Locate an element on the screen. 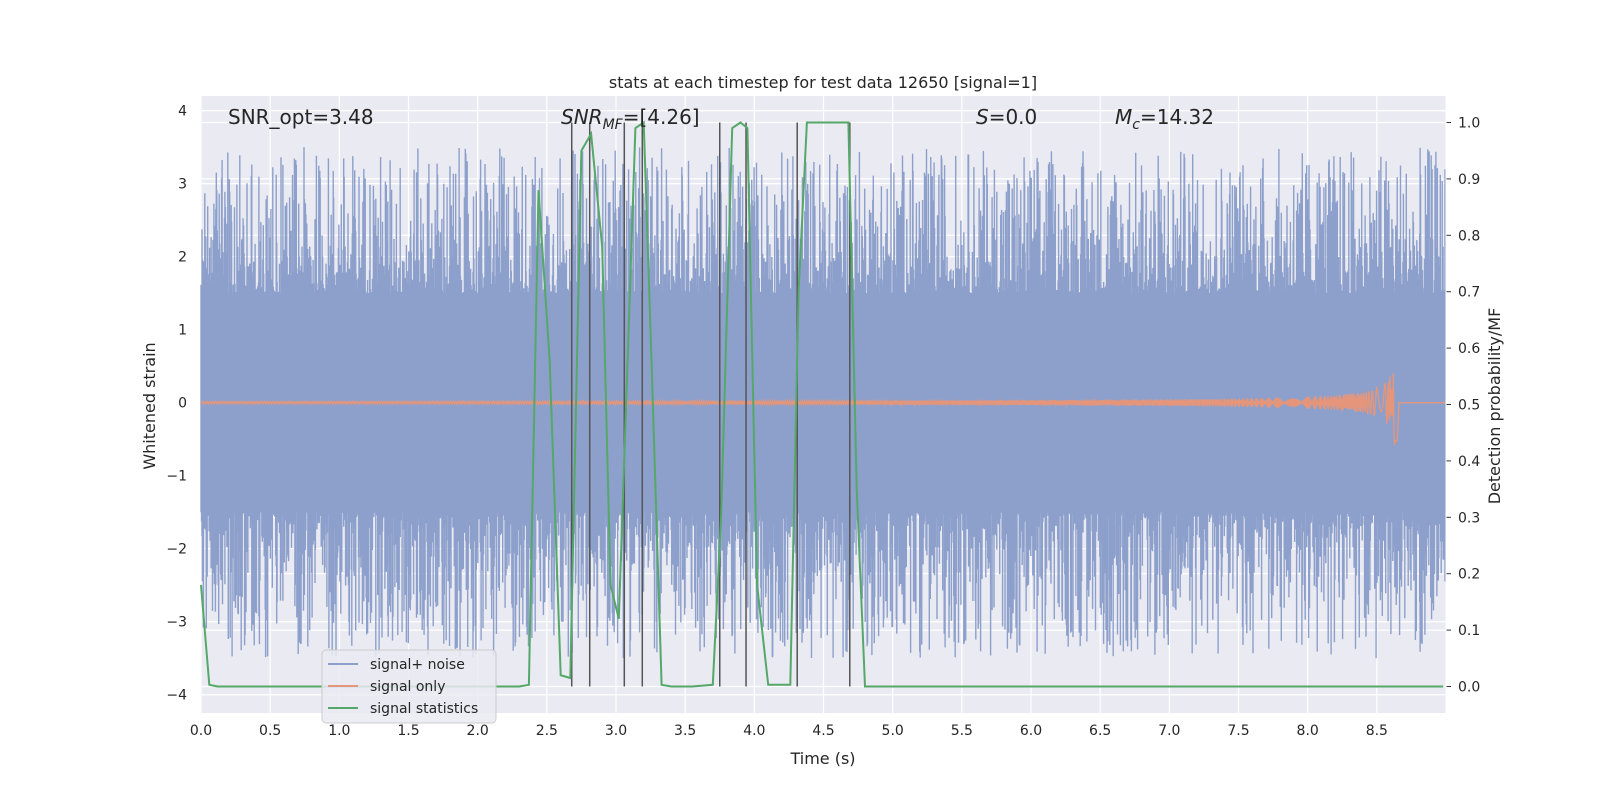 The height and width of the screenshot is (800, 1600). annotation-s-symbol: S is located at coordinates (982, 117).